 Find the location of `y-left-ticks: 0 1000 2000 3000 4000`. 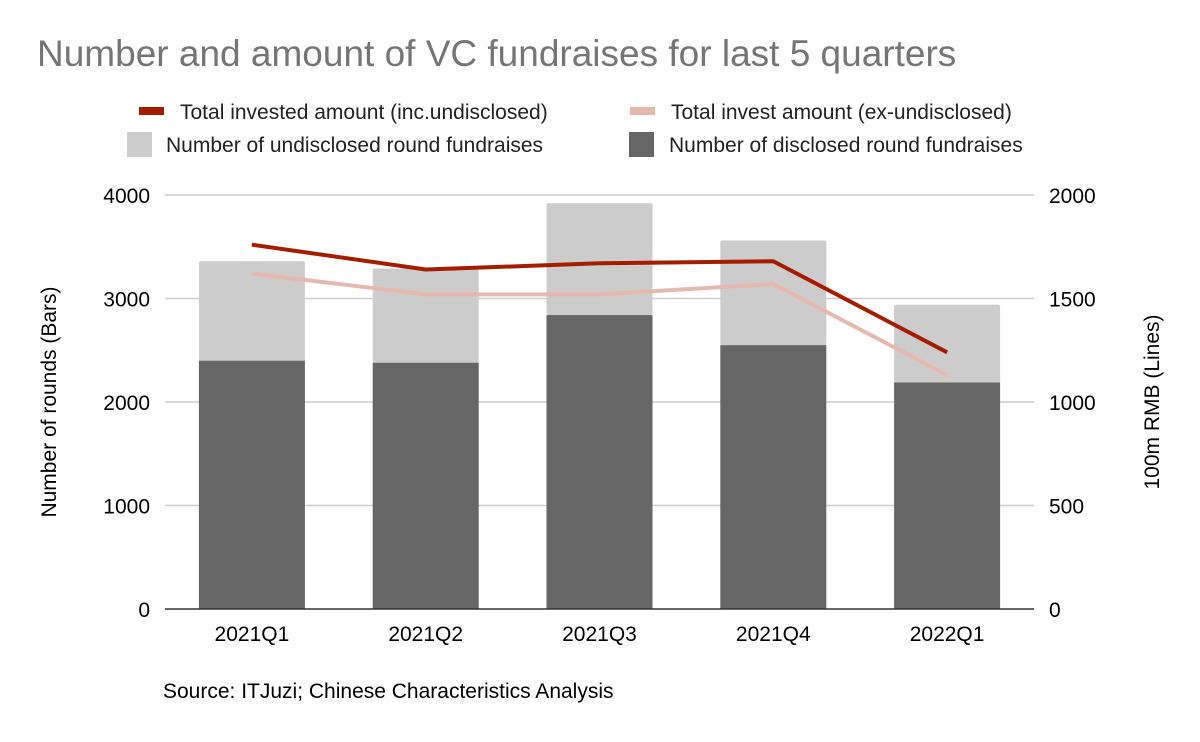

y-left-ticks: 0 1000 2000 3000 4000 is located at coordinates (126, 403).